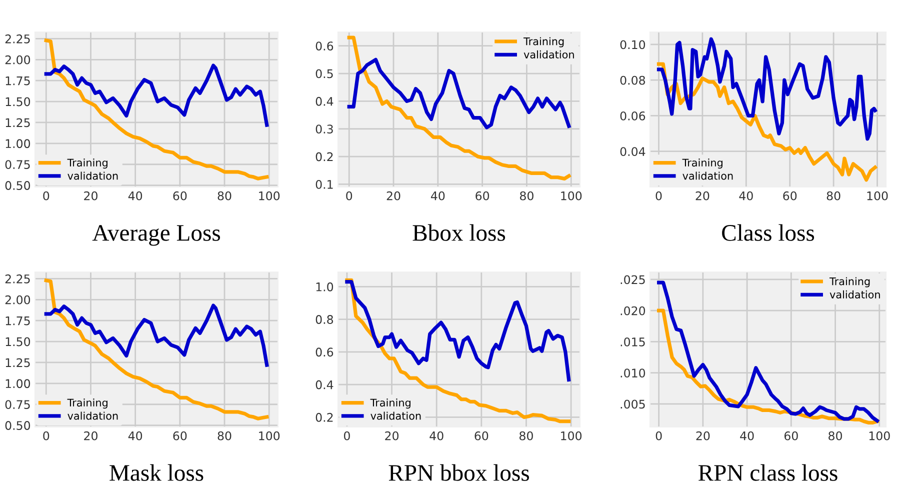  Describe the element at coordinates (633, 311) in the screenshot. I see `y-tick-label: .020` at that location.